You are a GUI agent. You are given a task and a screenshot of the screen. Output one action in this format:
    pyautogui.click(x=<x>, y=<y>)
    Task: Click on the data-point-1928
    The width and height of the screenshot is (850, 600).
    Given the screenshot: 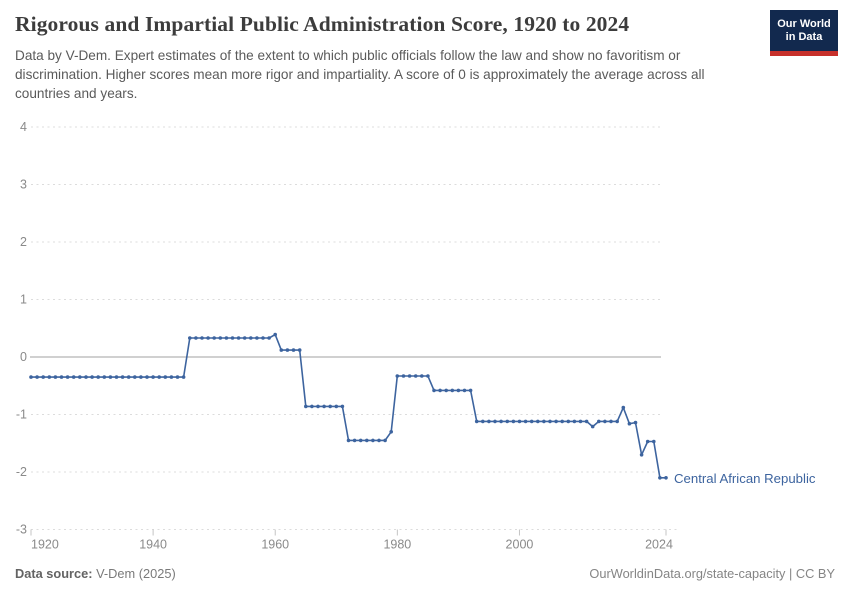 What is the action you would take?
    pyautogui.click(x=80, y=377)
    